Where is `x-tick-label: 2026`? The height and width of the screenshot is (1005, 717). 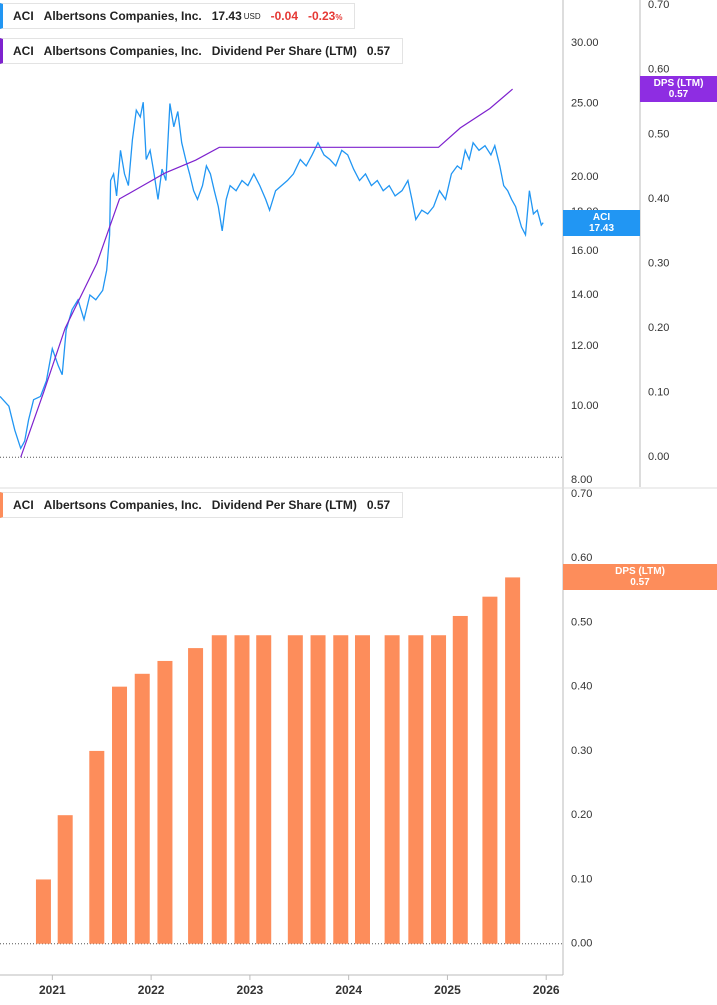
x-tick-label: 2026 is located at coordinates (546, 990).